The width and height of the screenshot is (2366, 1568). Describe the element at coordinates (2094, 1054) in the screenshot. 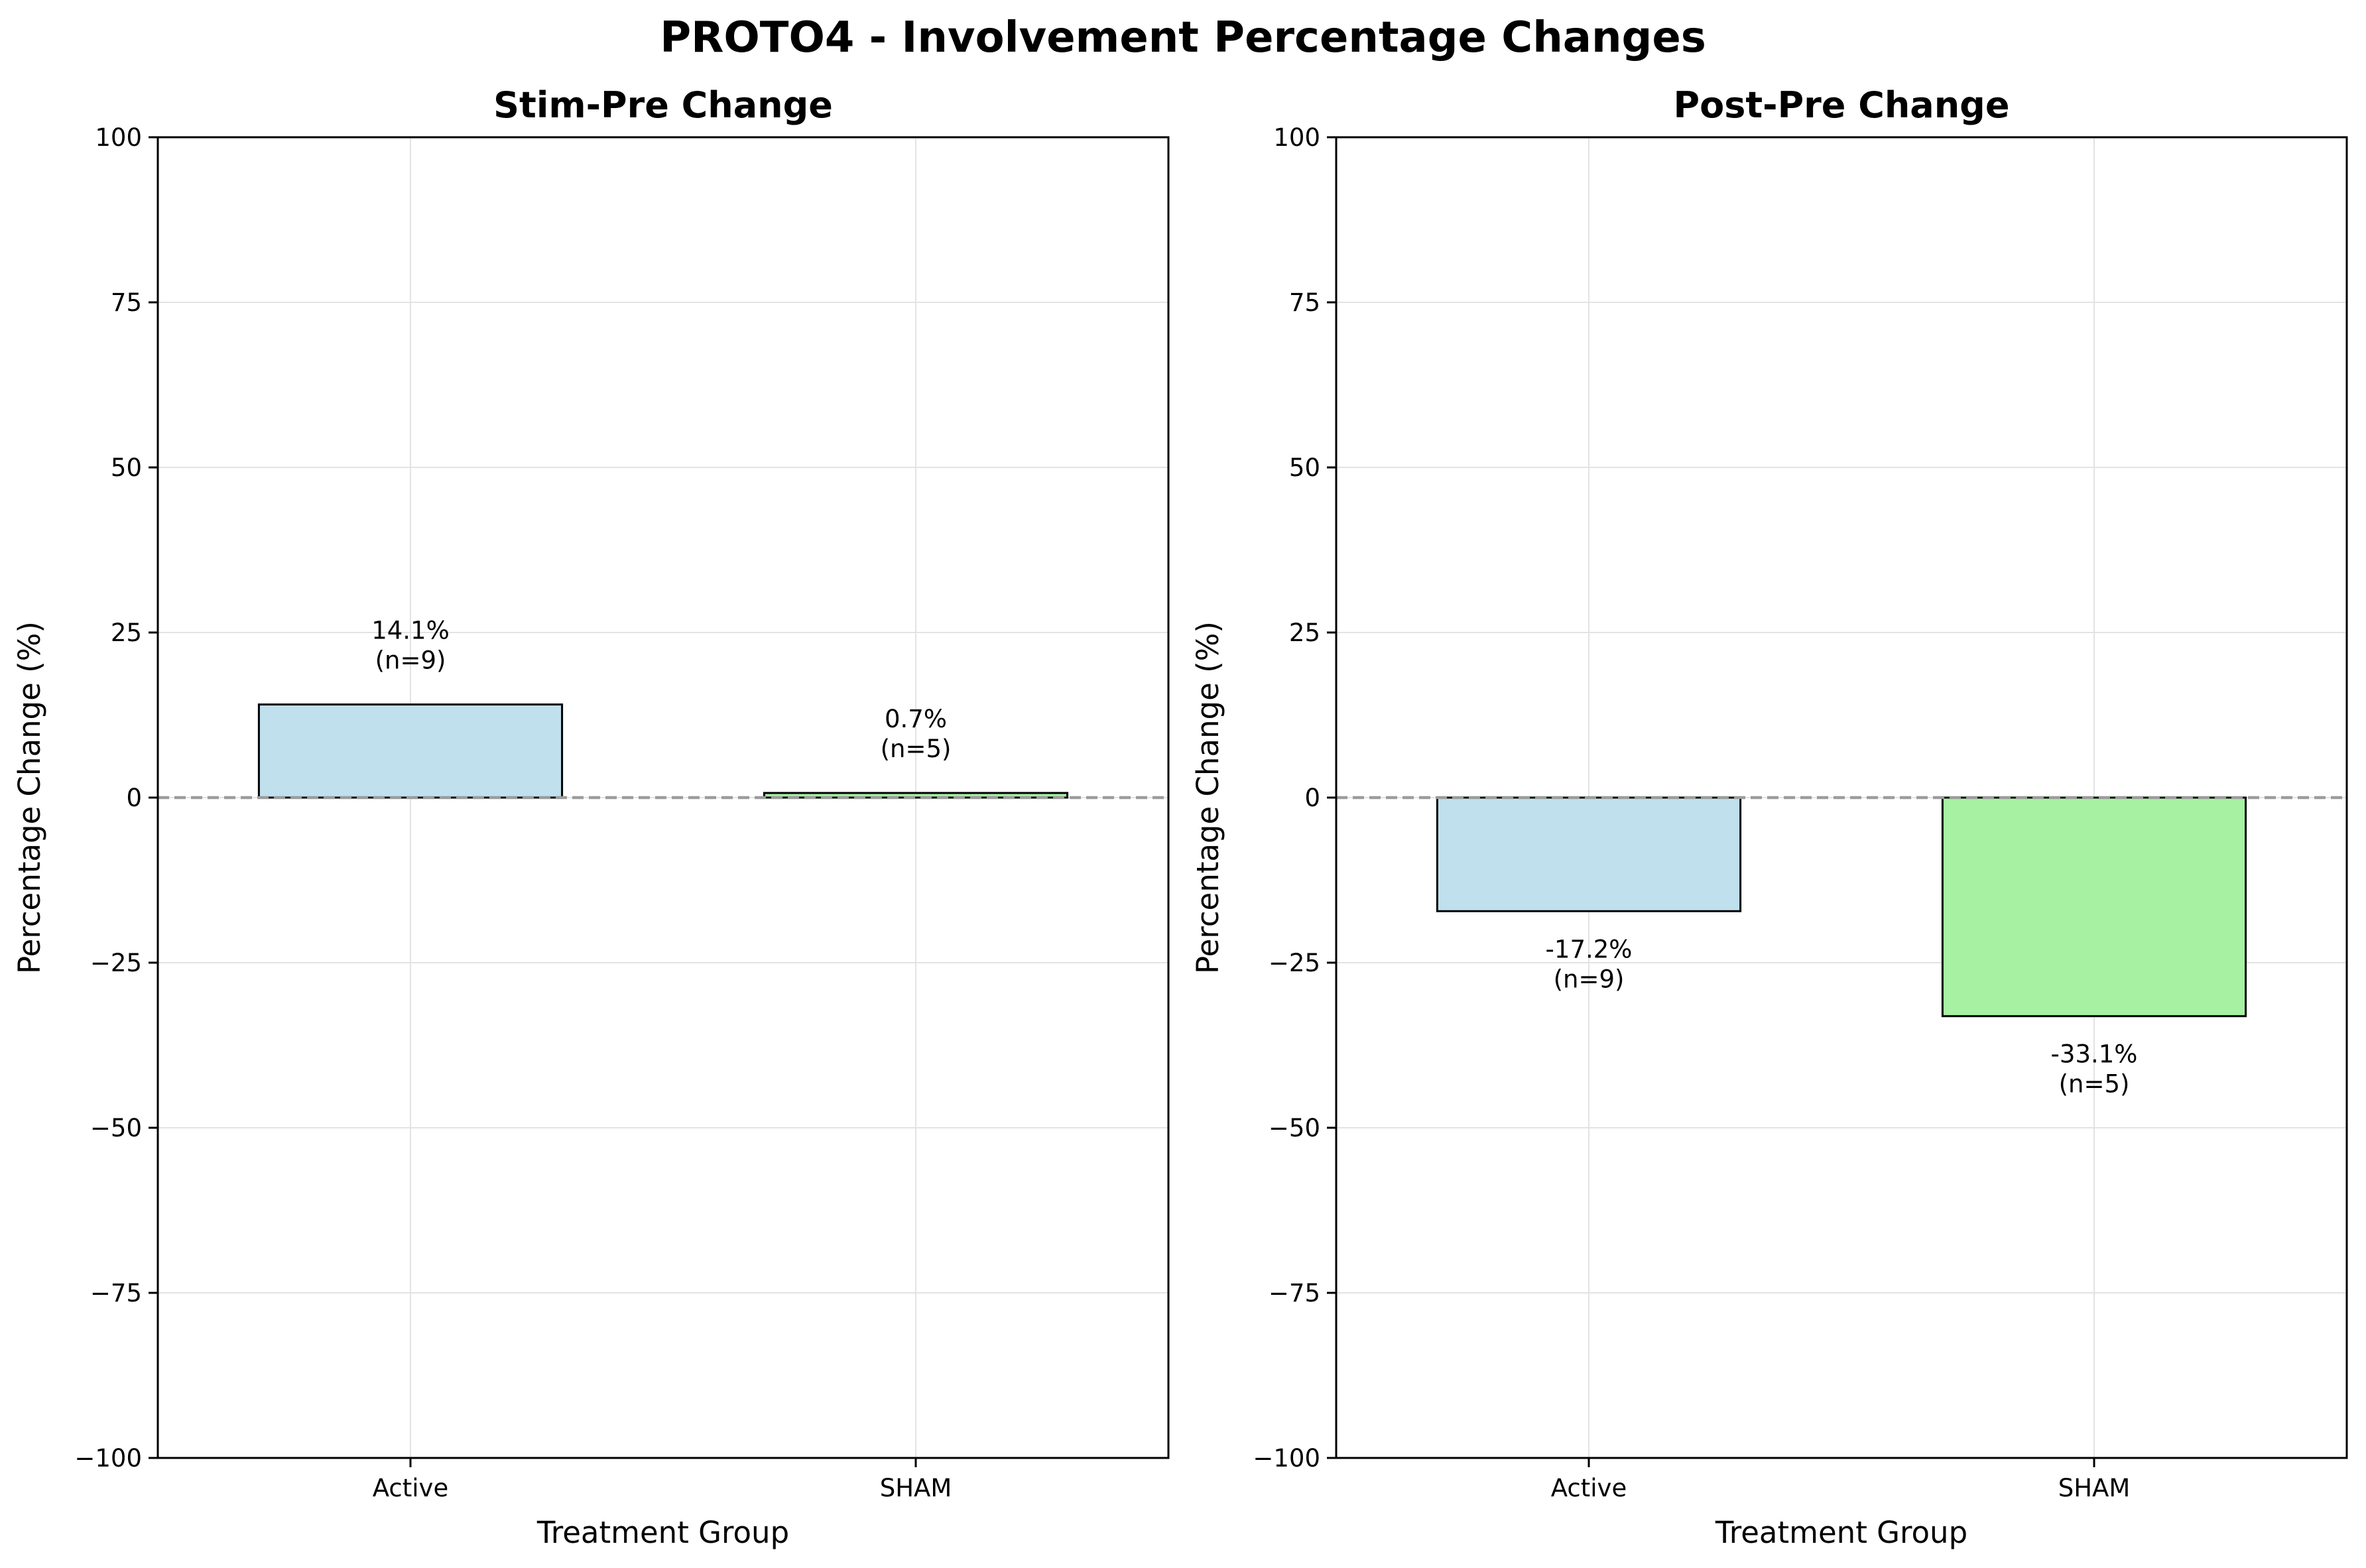

I see `data-label-value: -33.1%` at that location.